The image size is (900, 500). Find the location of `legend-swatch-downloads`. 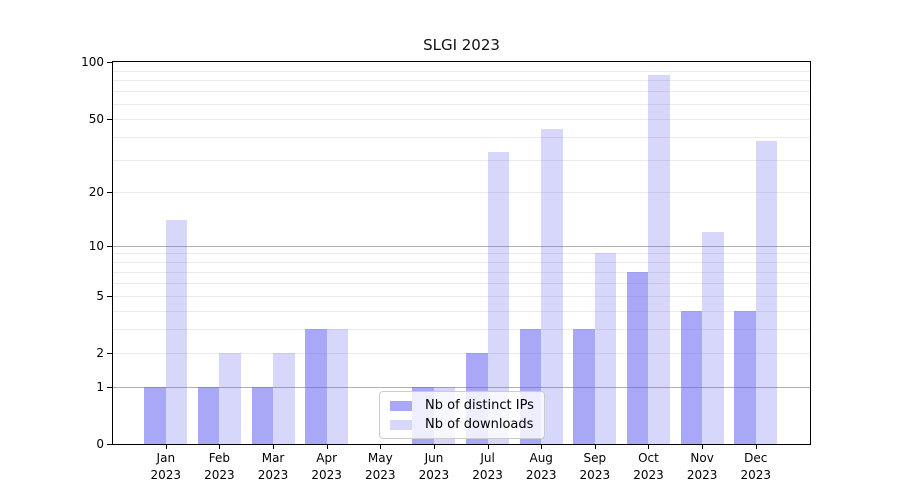

legend-swatch-downloads is located at coordinates (401, 424).